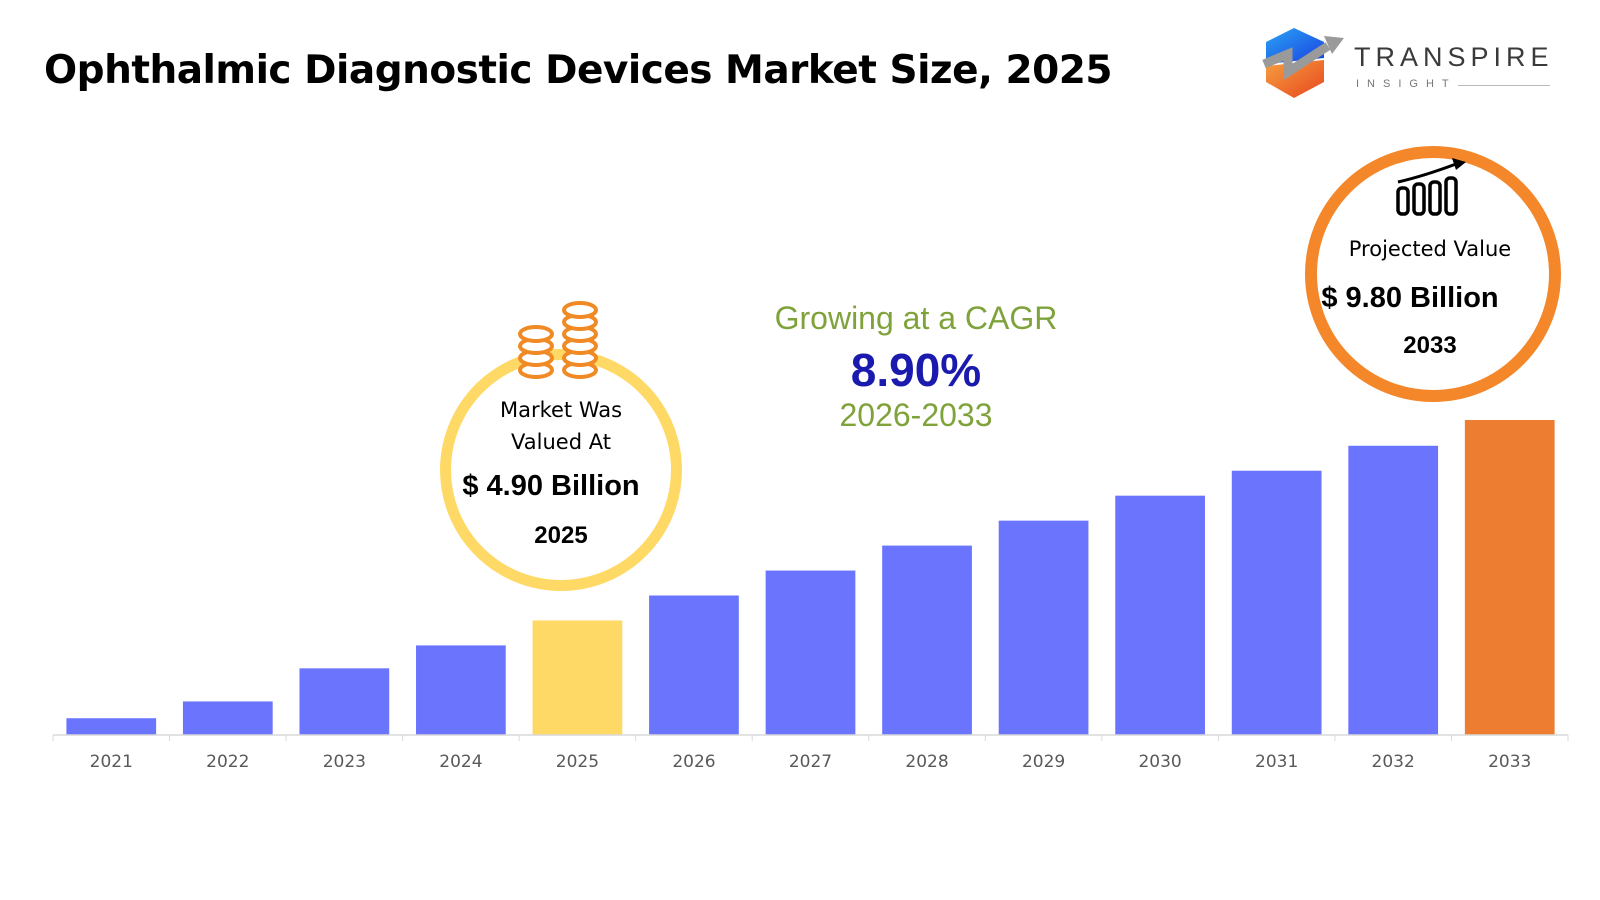 The image size is (1600, 900). Describe the element at coordinates (344, 762) in the screenshot. I see `x-tick-label: 2023` at that location.